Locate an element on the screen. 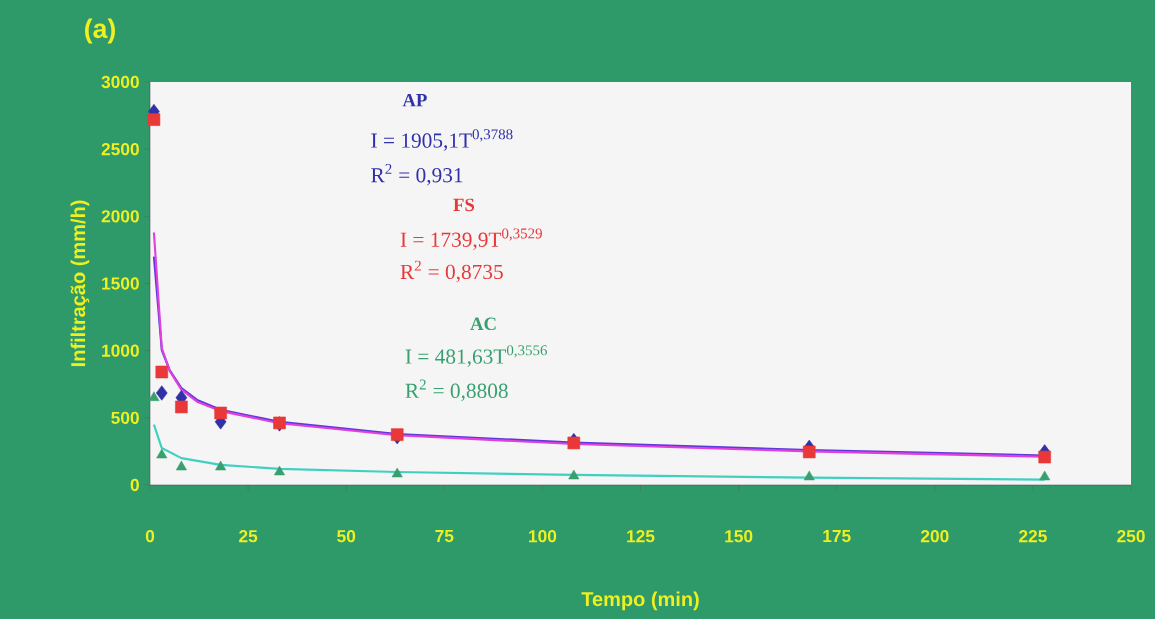 The width and height of the screenshot is (1155, 619). x-axis-title: Tempo (min) is located at coordinates (640, 601).